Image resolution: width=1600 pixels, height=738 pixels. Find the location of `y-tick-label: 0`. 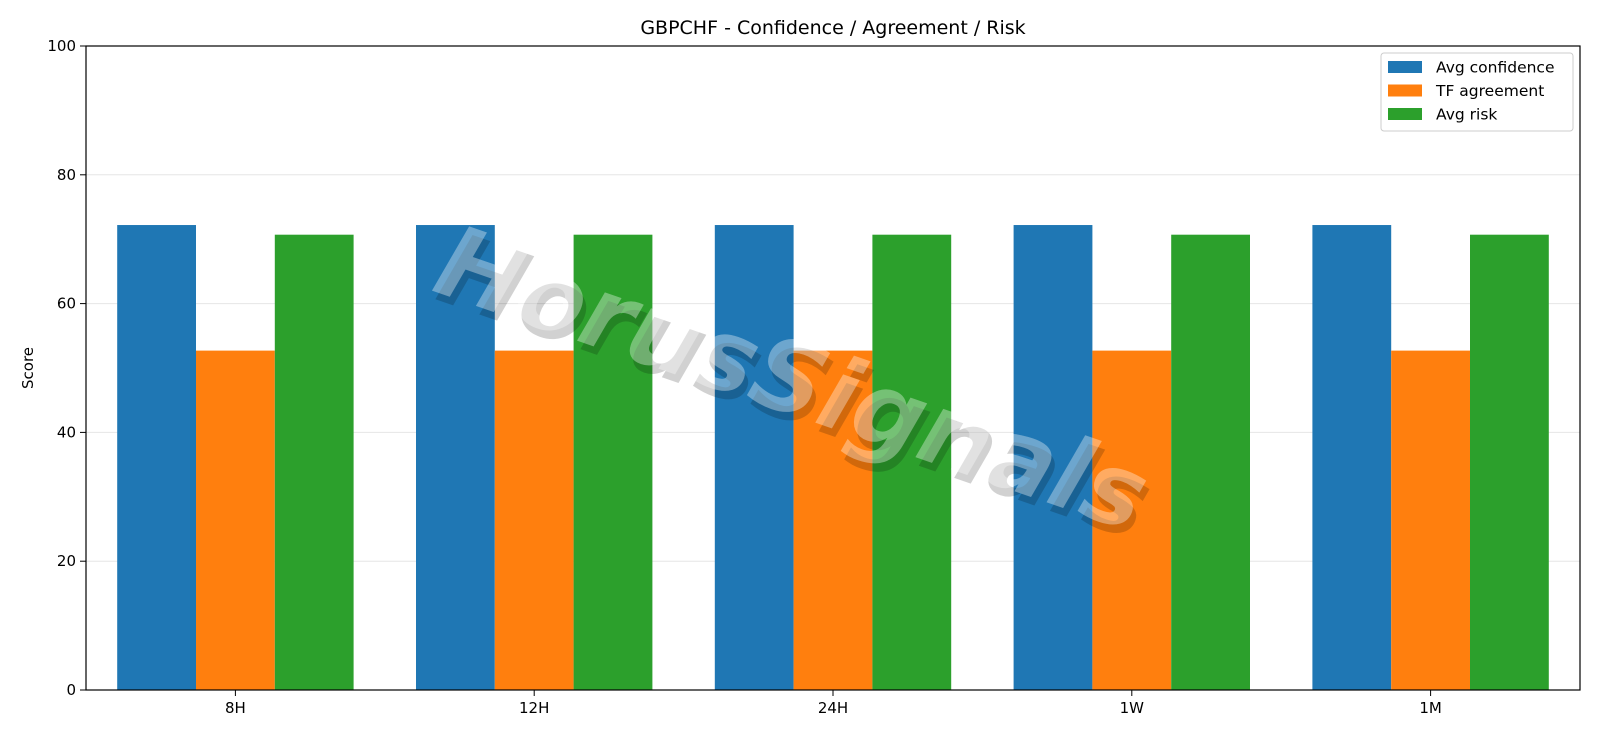

y-tick-label: 0 is located at coordinates (71, 690).